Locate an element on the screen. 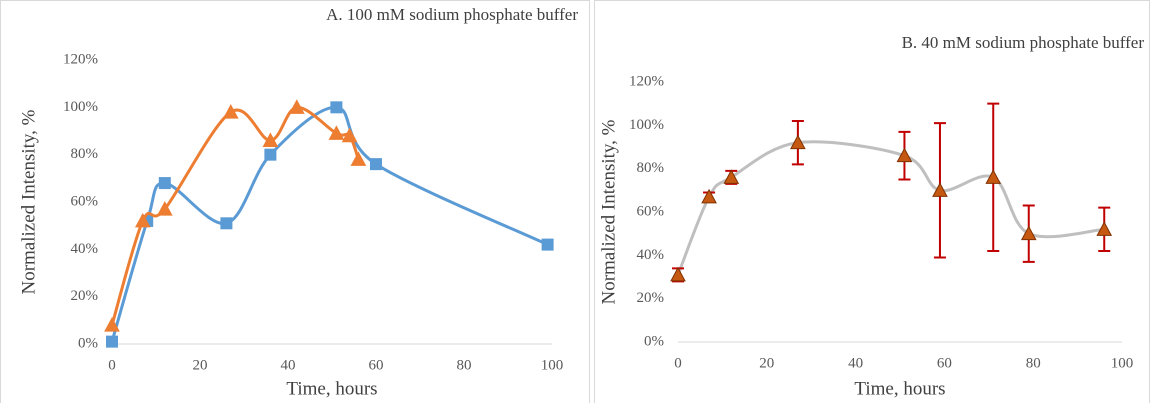  series-line is located at coordinates (890, 208).